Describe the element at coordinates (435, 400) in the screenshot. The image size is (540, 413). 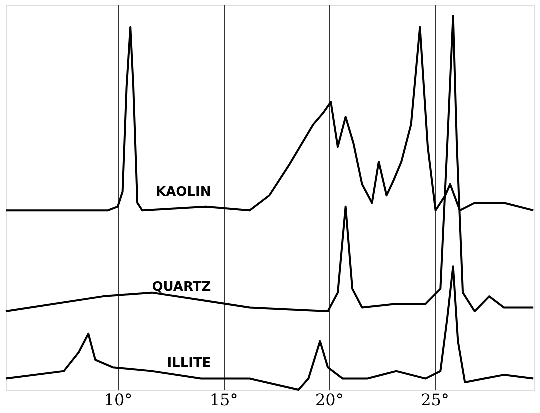
I see `x-tick-label: 25°` at that location.